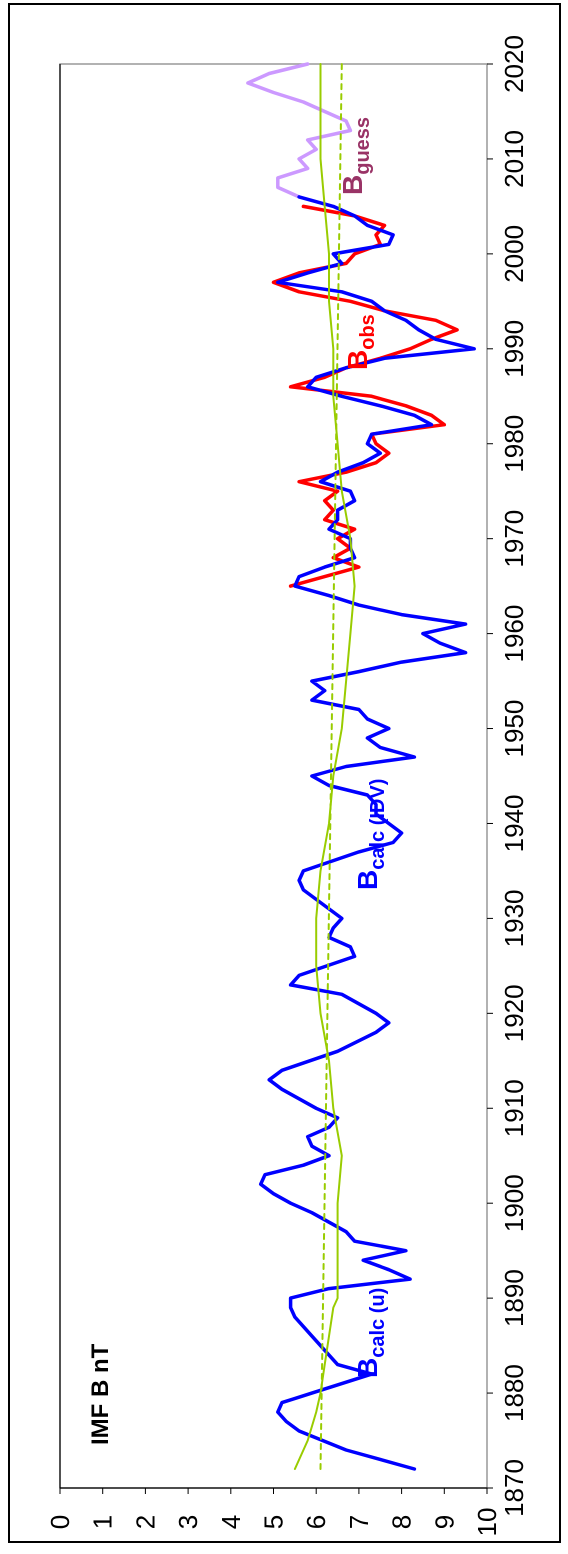 The image size is (568, 1554). What do you see at coordinates (378, 824) in the screenshot?
I see `label-calc-idv-sub: calc (IDV)` at bounding box center [378, 824].